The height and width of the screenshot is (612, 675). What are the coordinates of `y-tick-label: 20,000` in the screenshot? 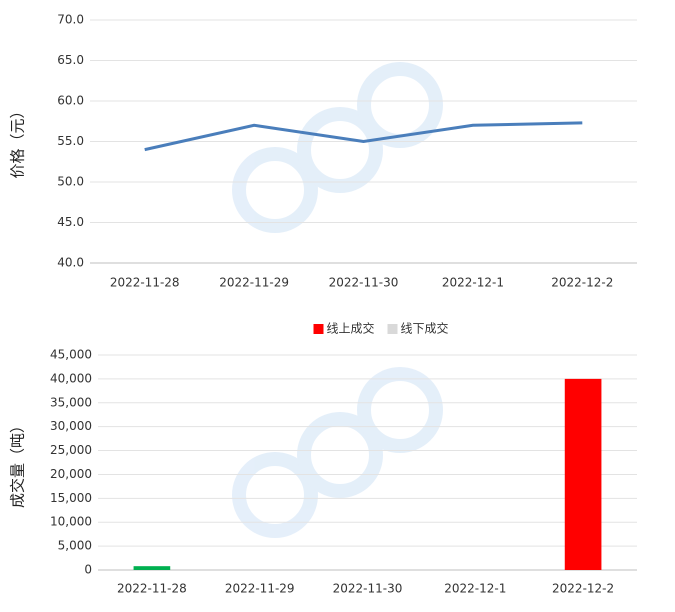 It's located at (71, 474).